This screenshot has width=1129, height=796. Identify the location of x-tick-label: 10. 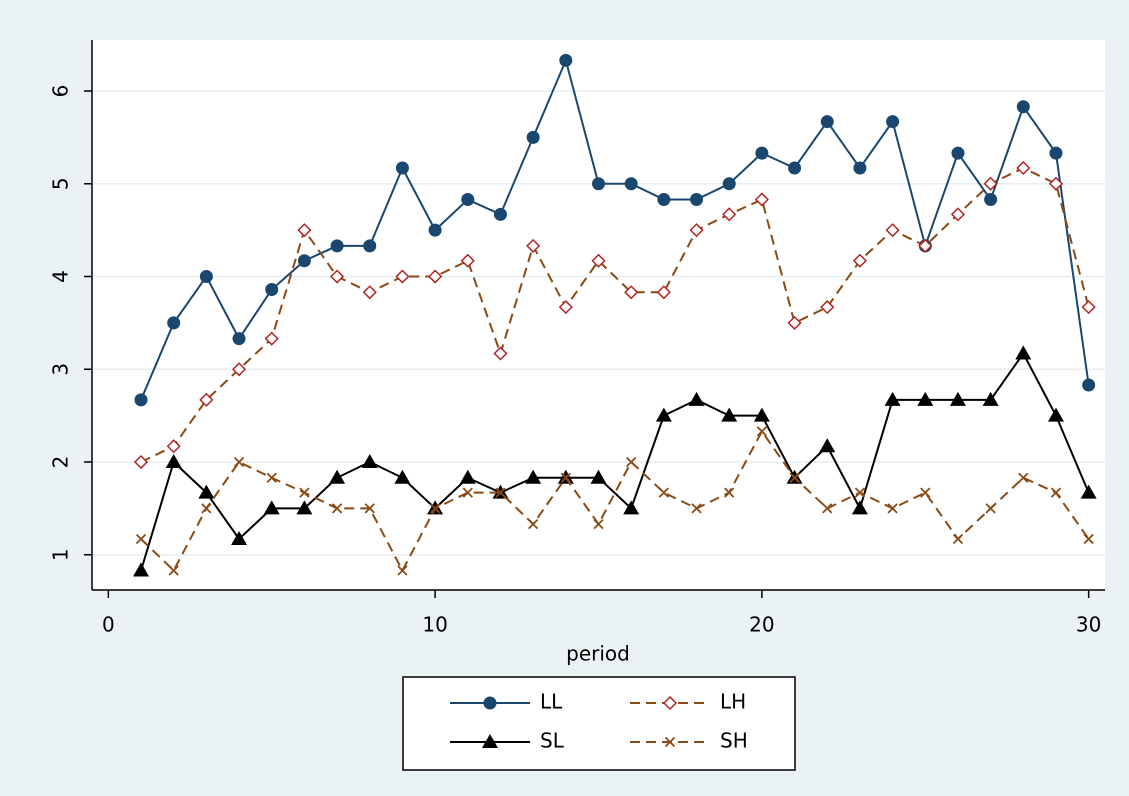
(434, 625).